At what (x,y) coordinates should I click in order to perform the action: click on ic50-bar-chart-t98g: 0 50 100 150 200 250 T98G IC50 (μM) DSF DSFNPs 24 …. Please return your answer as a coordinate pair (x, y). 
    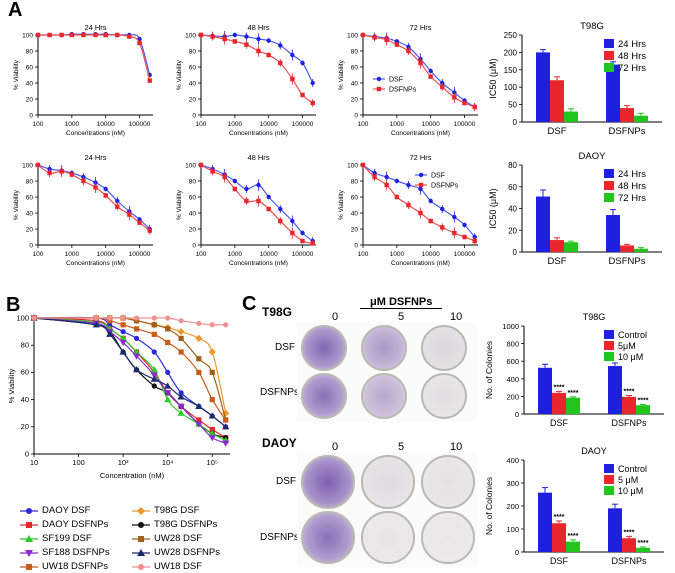
    Looking at the image, I should click on (575, 79).